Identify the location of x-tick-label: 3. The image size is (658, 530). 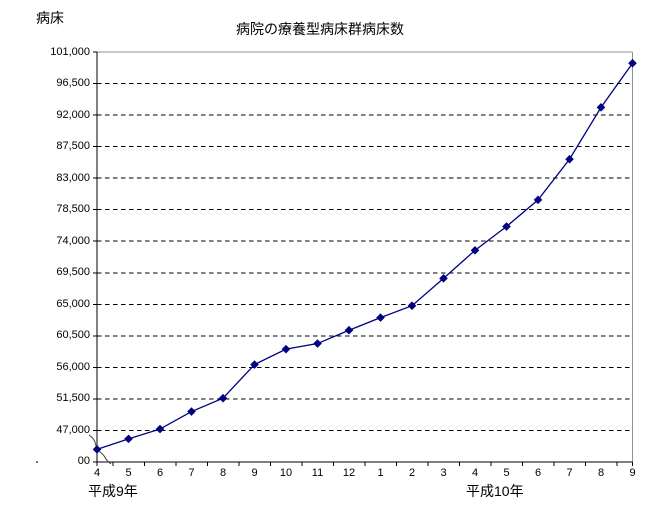
(443, 473).